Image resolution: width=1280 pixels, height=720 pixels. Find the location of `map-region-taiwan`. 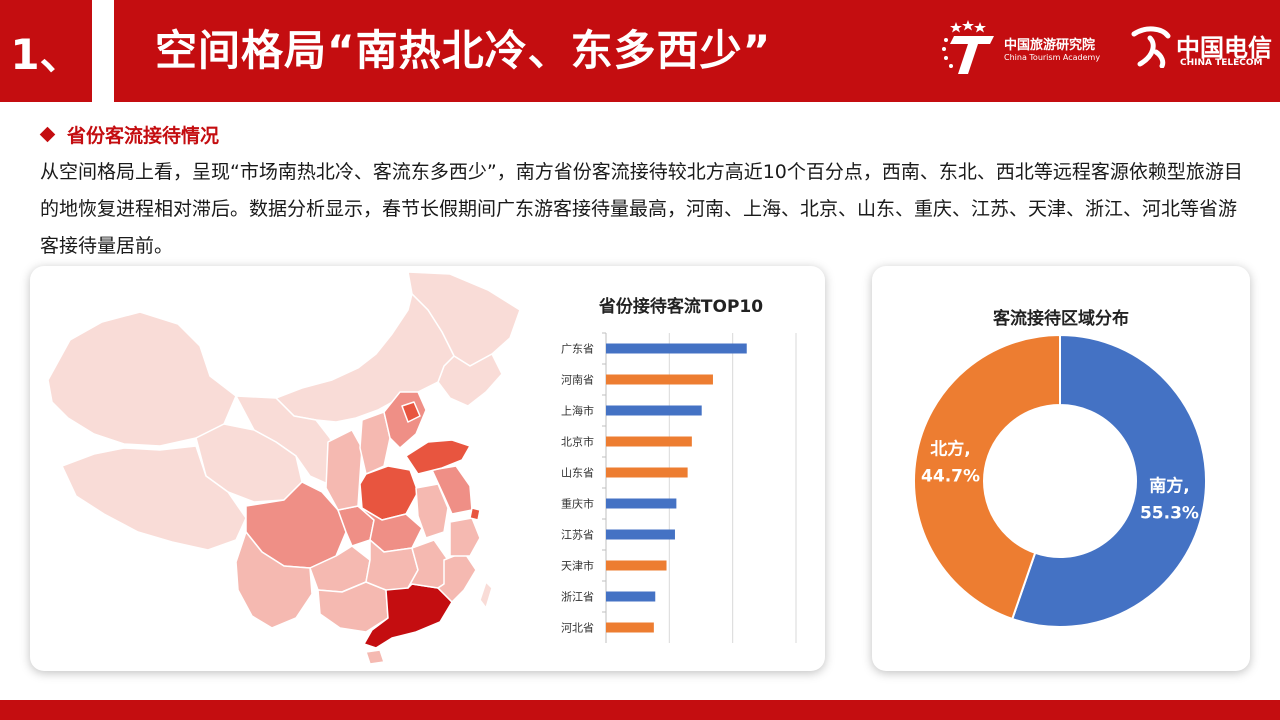

map-region-taiwan is located at coordinates (486, 595).